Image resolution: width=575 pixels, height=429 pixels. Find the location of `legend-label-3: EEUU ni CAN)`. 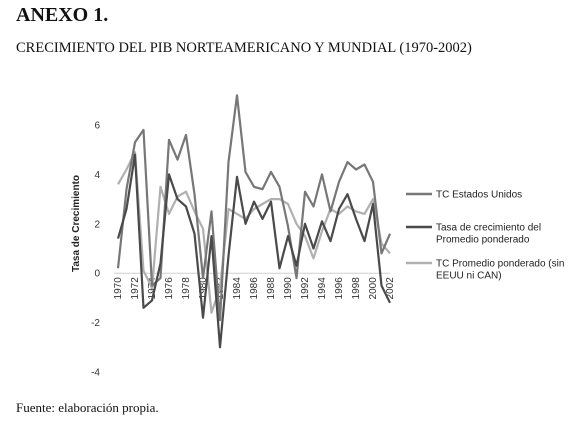

legend-label-3: EEUU ni CAN) is located at coordinates (469, 276).